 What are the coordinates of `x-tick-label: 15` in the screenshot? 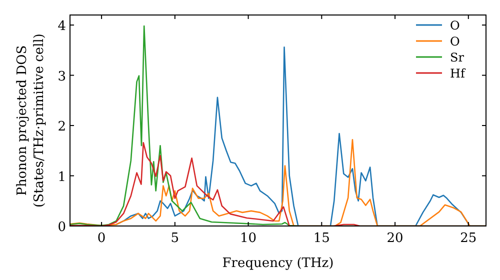 It's located at (321, 238).